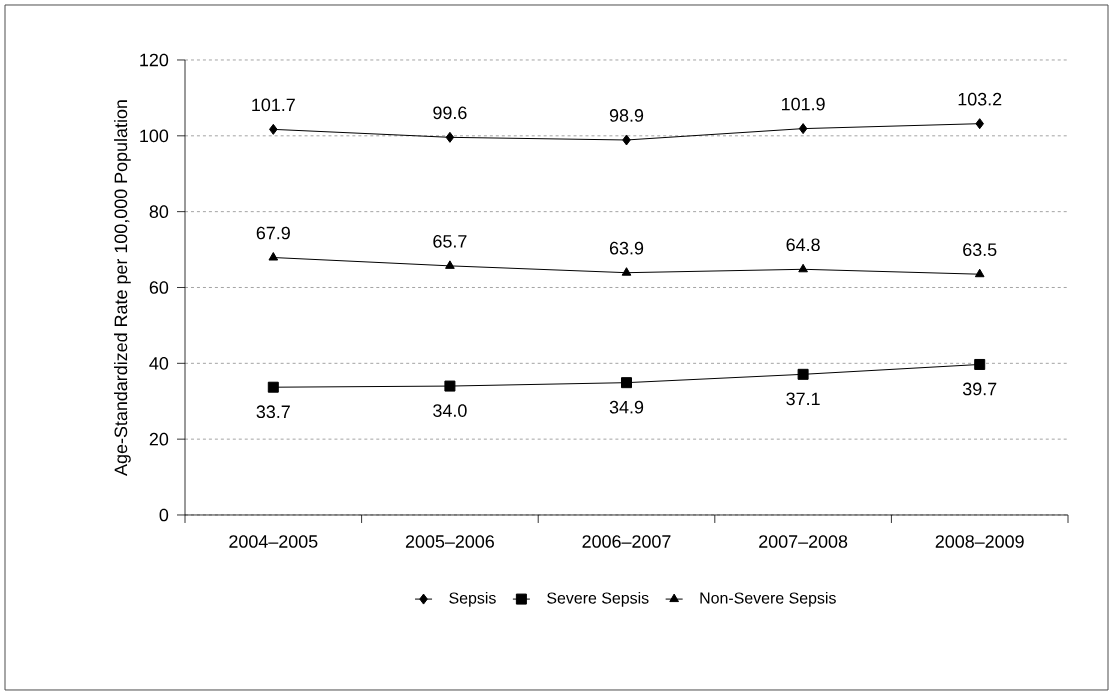 The height and width of the screenshot is (698, 1113). I want to click on x-tick-label: 2007–2008, so click(803, 541).